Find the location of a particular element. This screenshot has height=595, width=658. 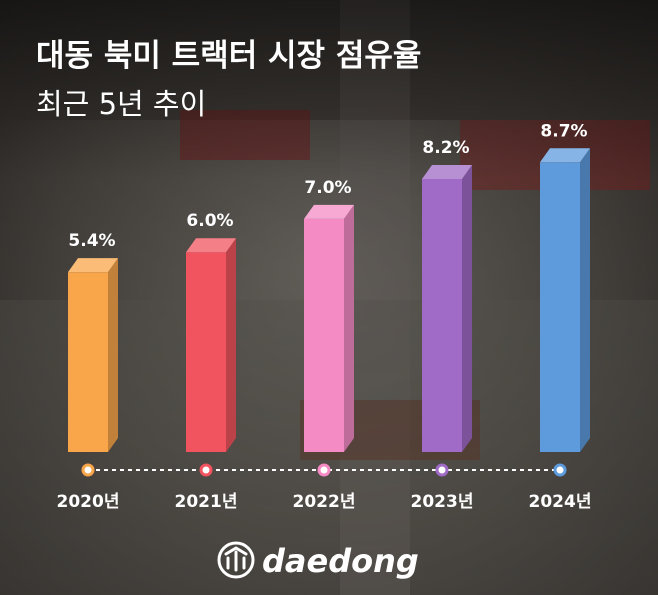

timeline is located at coordinates (324, 470).